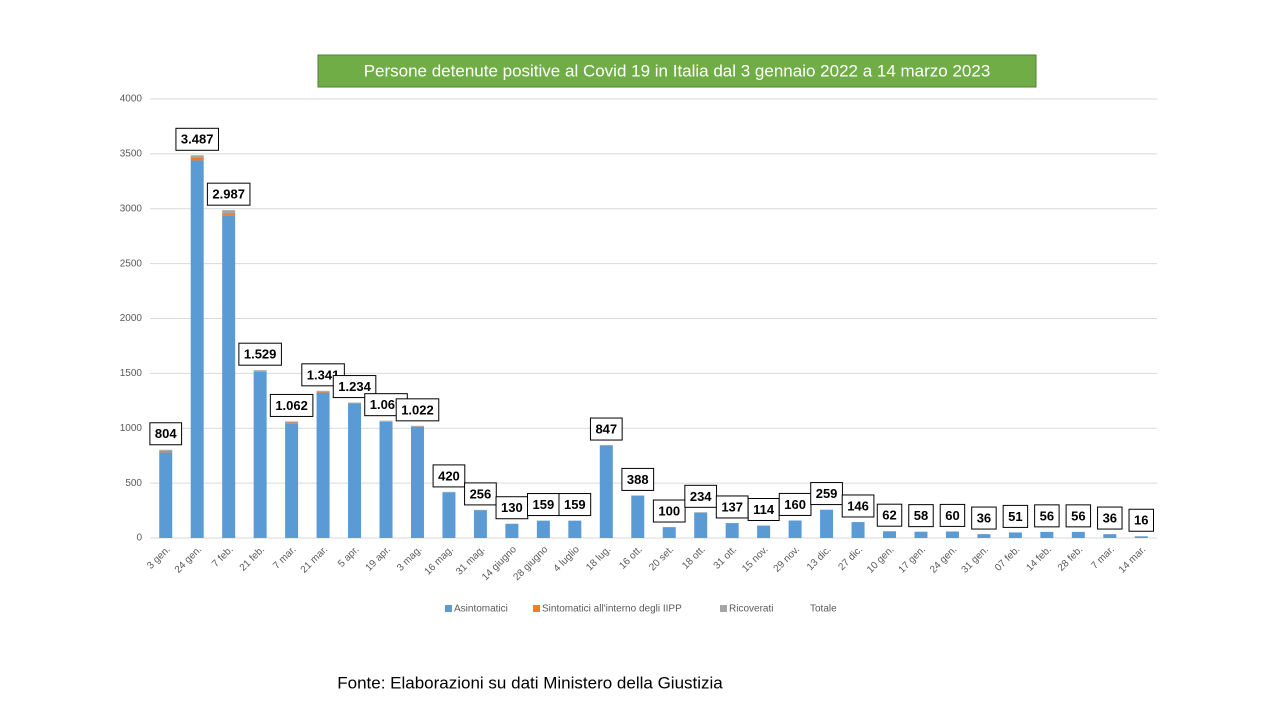 This screenshot has width=1280, height=725. Describe the element at coordinates (166, 433) in the screenshot. I see `data-label: 804` at that location.